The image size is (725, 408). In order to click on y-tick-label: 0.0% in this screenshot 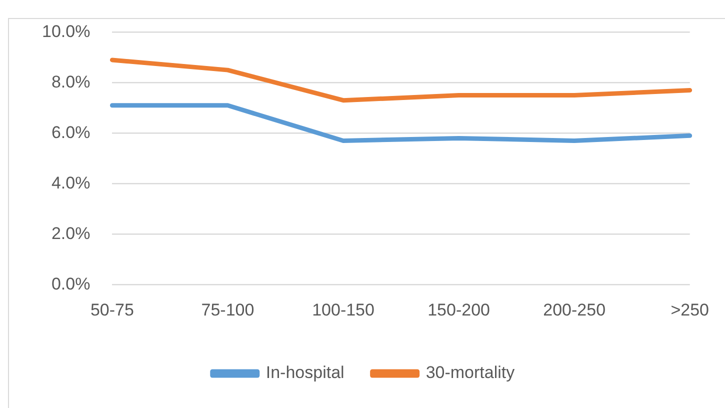, I will do `click(70, 284)`.